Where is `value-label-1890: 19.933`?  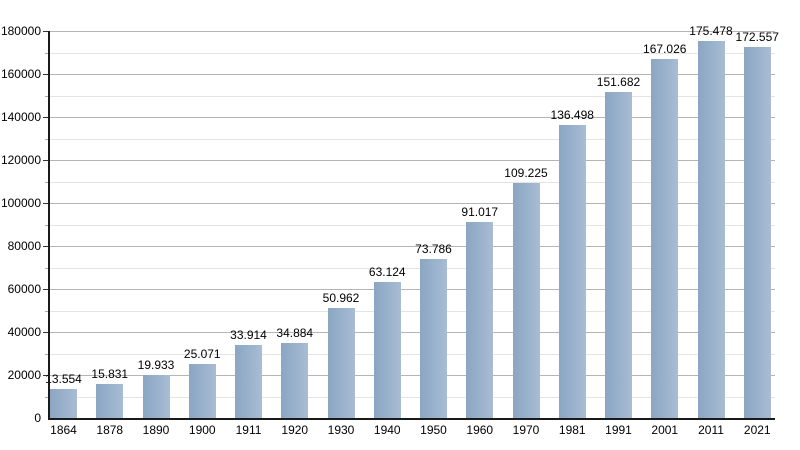 value-label-1890: 19.933 is located at coordinates (156, 365).